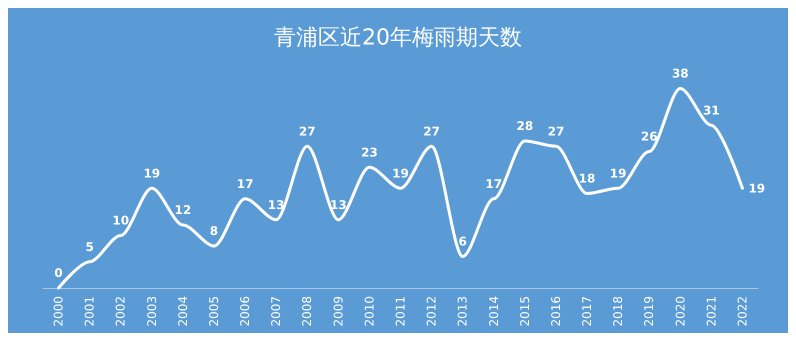 Image resolution: width=796 pixels, height=341 pixels. I want to click on x-tick-label: 2017, so click(587, 311).